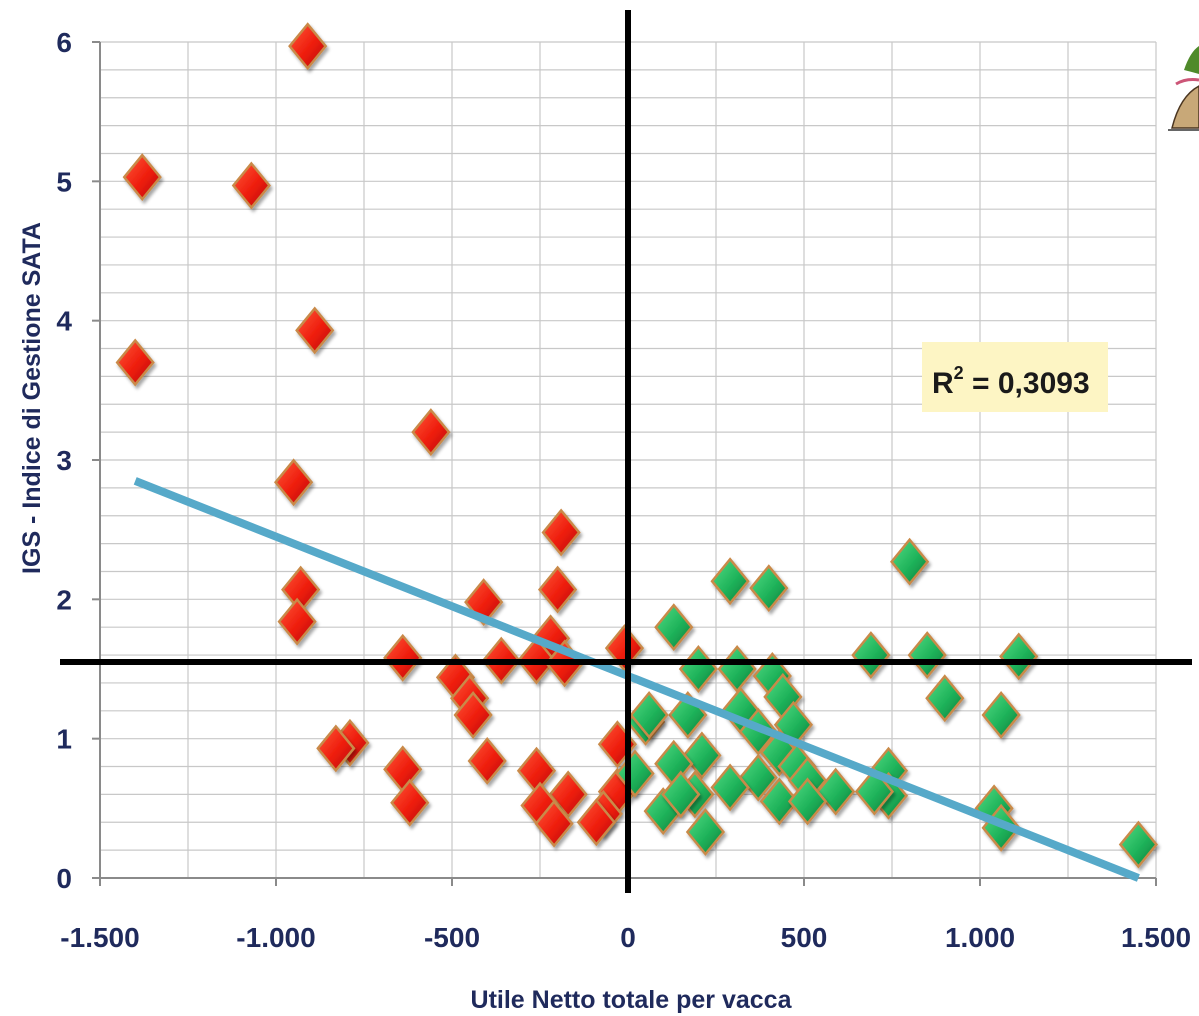 The width and height of the screenshot is (1199, 1016). What do you see at coordinates (943, 383) in the screenshot?
I see `r-squared-base: R` at bounding box center [943, 383].